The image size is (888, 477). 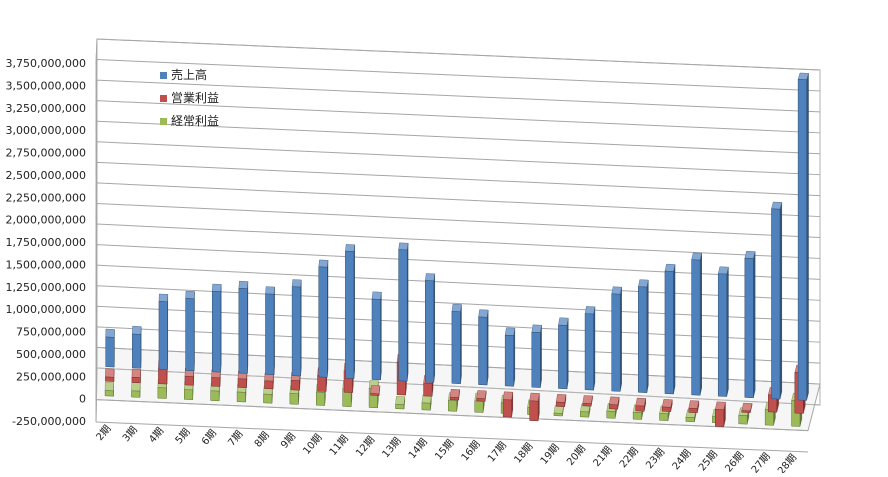 I want to click on x-tick-label: 18期, so click(x=524, y=453).